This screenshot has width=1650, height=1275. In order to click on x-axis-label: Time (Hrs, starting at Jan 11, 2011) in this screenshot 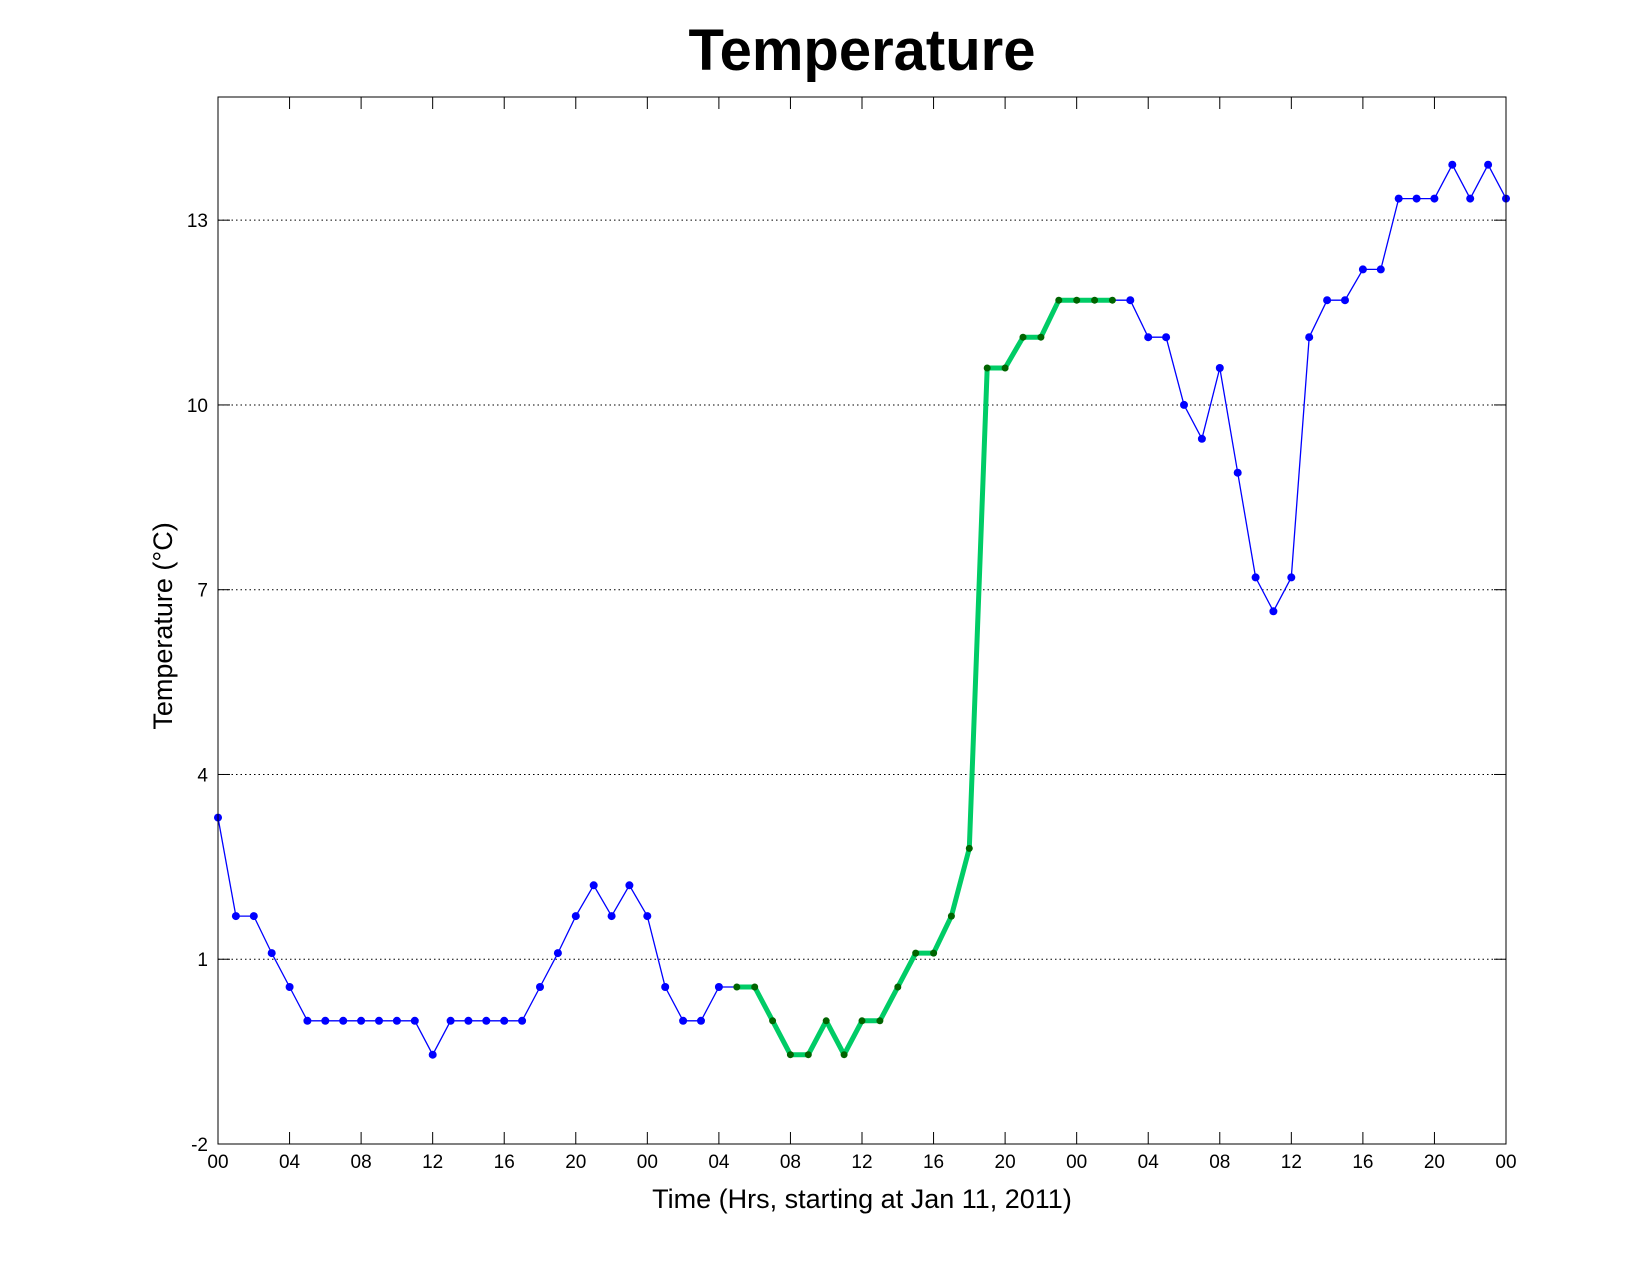, I will do `click(862, 1199)`.